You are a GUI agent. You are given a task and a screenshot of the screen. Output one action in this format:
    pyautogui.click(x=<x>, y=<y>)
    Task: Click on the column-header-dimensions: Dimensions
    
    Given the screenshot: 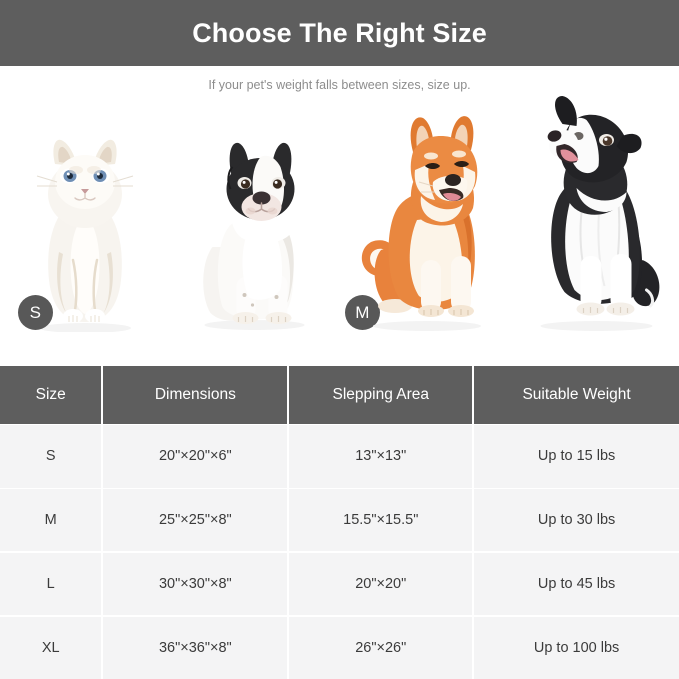 What is the action you would take?
    pyautogui.click(x=195, y=395)
    